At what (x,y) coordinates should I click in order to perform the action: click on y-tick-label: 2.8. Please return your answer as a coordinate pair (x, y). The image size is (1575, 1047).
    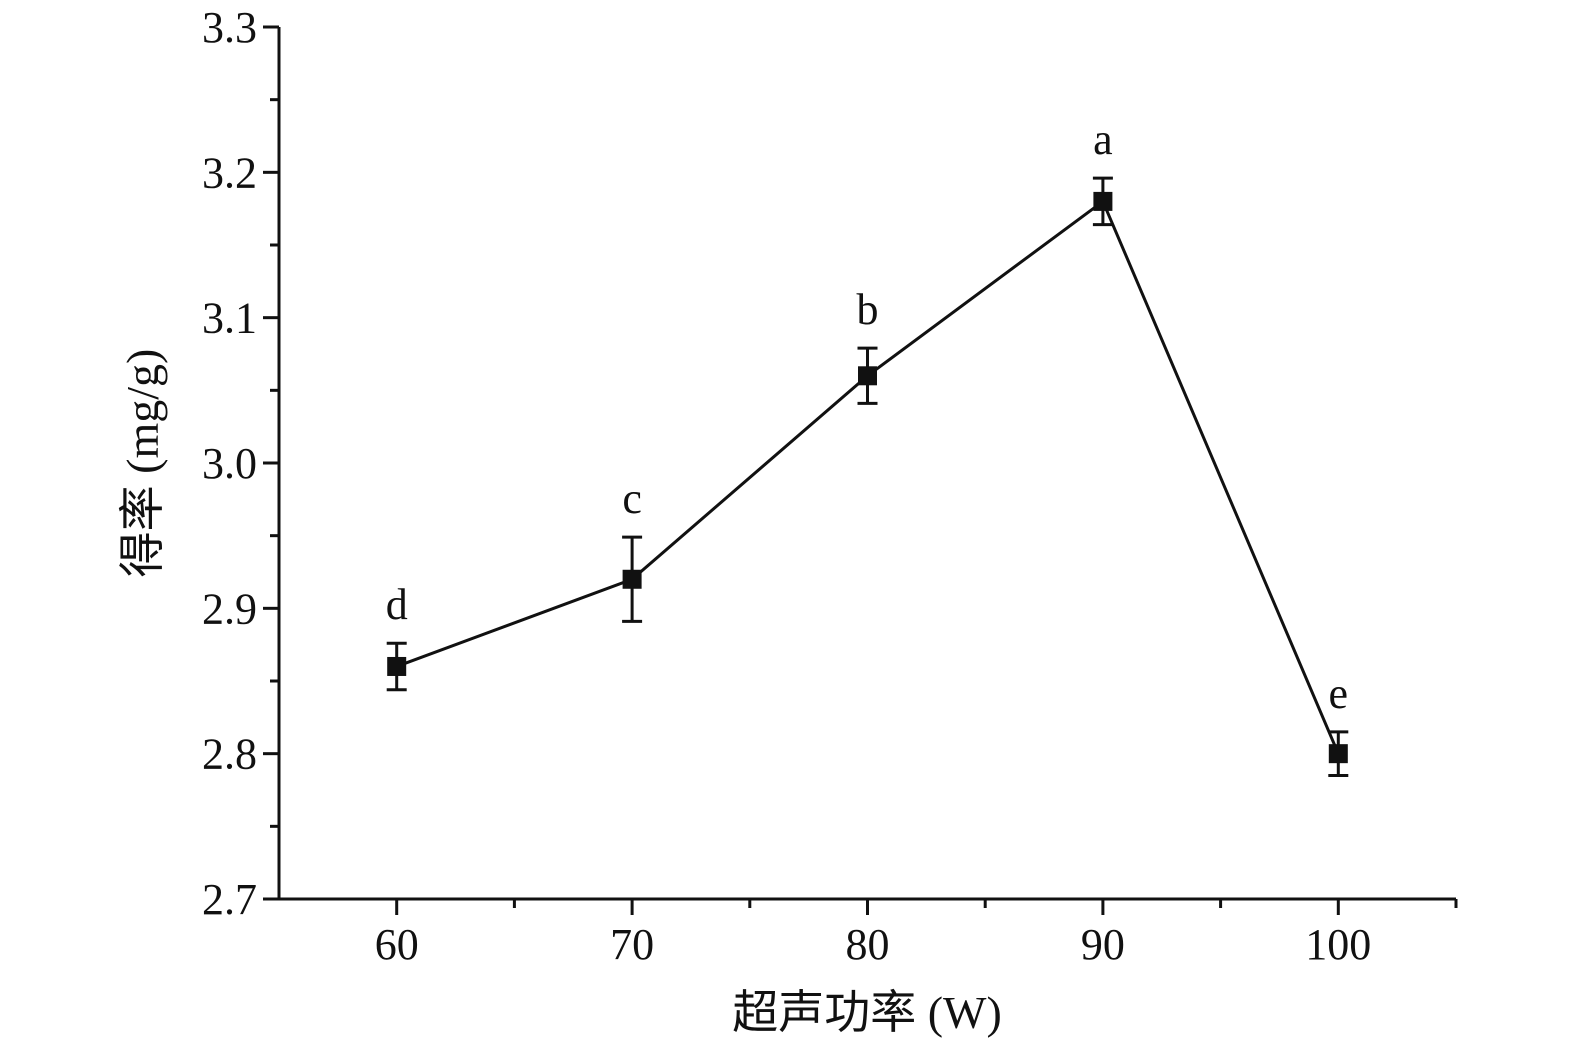
    Looking at the image, I should click on (229, 754).